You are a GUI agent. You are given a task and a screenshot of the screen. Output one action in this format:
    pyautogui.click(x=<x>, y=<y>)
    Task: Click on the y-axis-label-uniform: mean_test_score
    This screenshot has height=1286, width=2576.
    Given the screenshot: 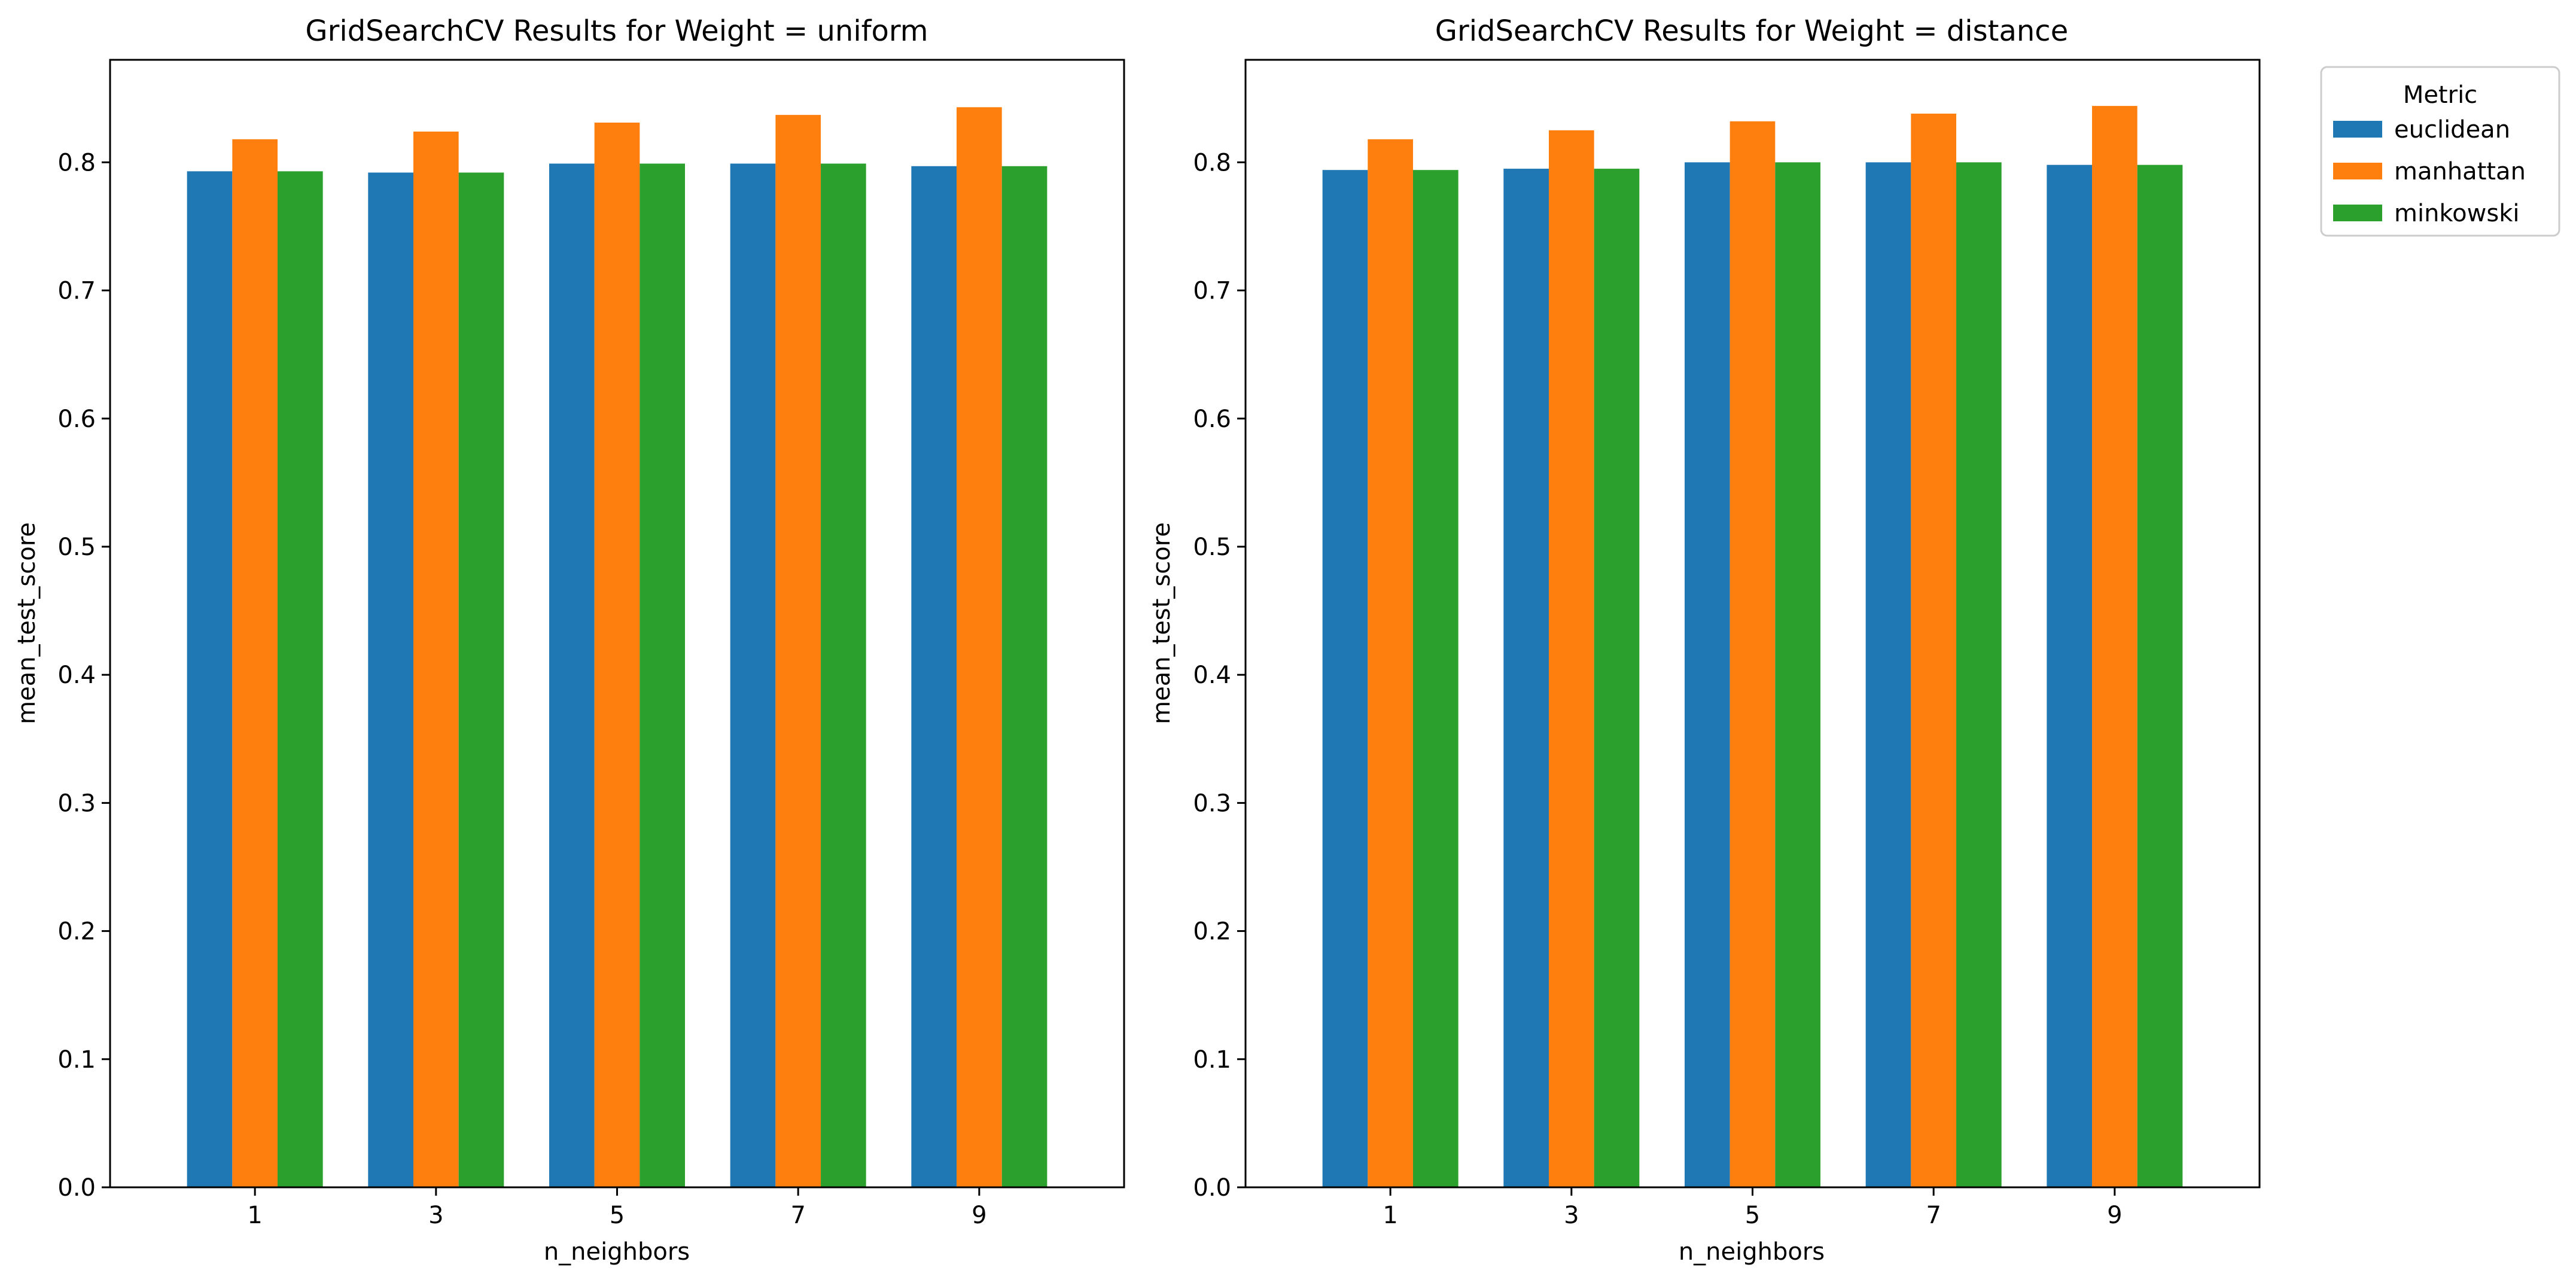 What is the action you would take?
    pyautogui.click(x=27, y=623)
    